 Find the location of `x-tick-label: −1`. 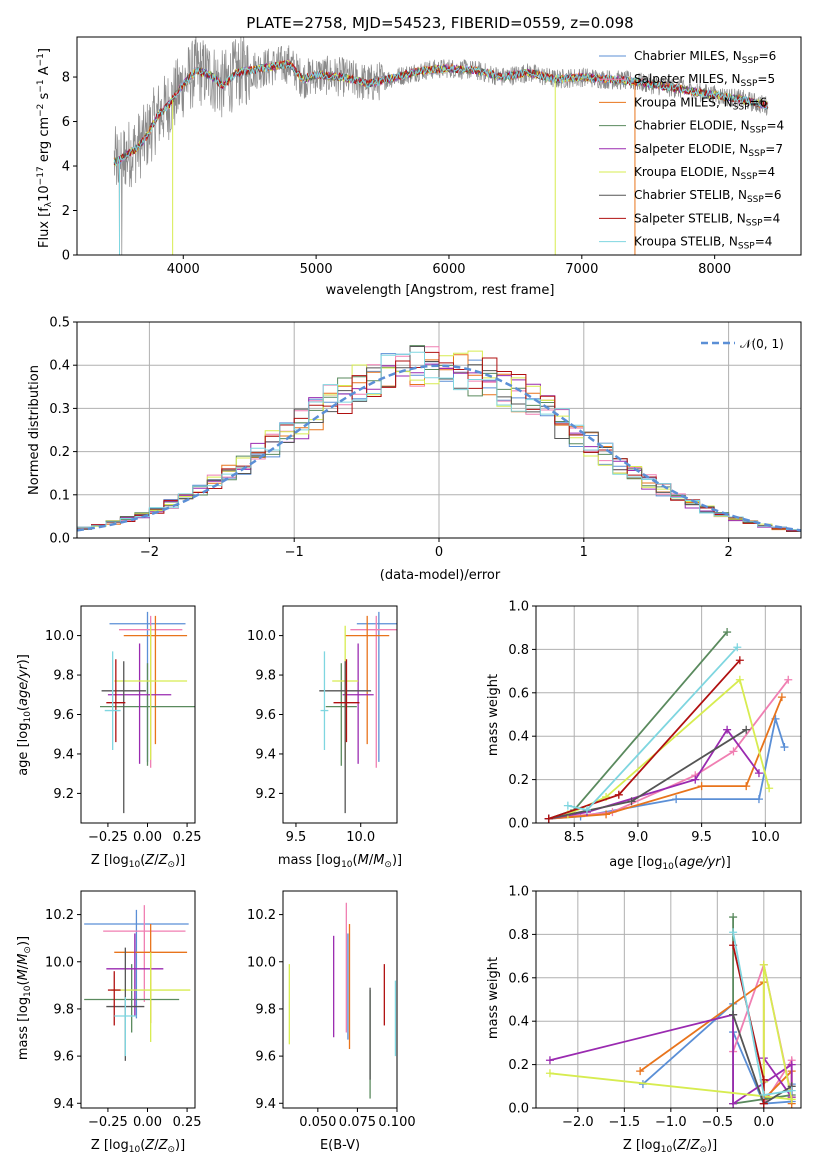

x-tick-label: −1 is located at coordinates (294, 552).